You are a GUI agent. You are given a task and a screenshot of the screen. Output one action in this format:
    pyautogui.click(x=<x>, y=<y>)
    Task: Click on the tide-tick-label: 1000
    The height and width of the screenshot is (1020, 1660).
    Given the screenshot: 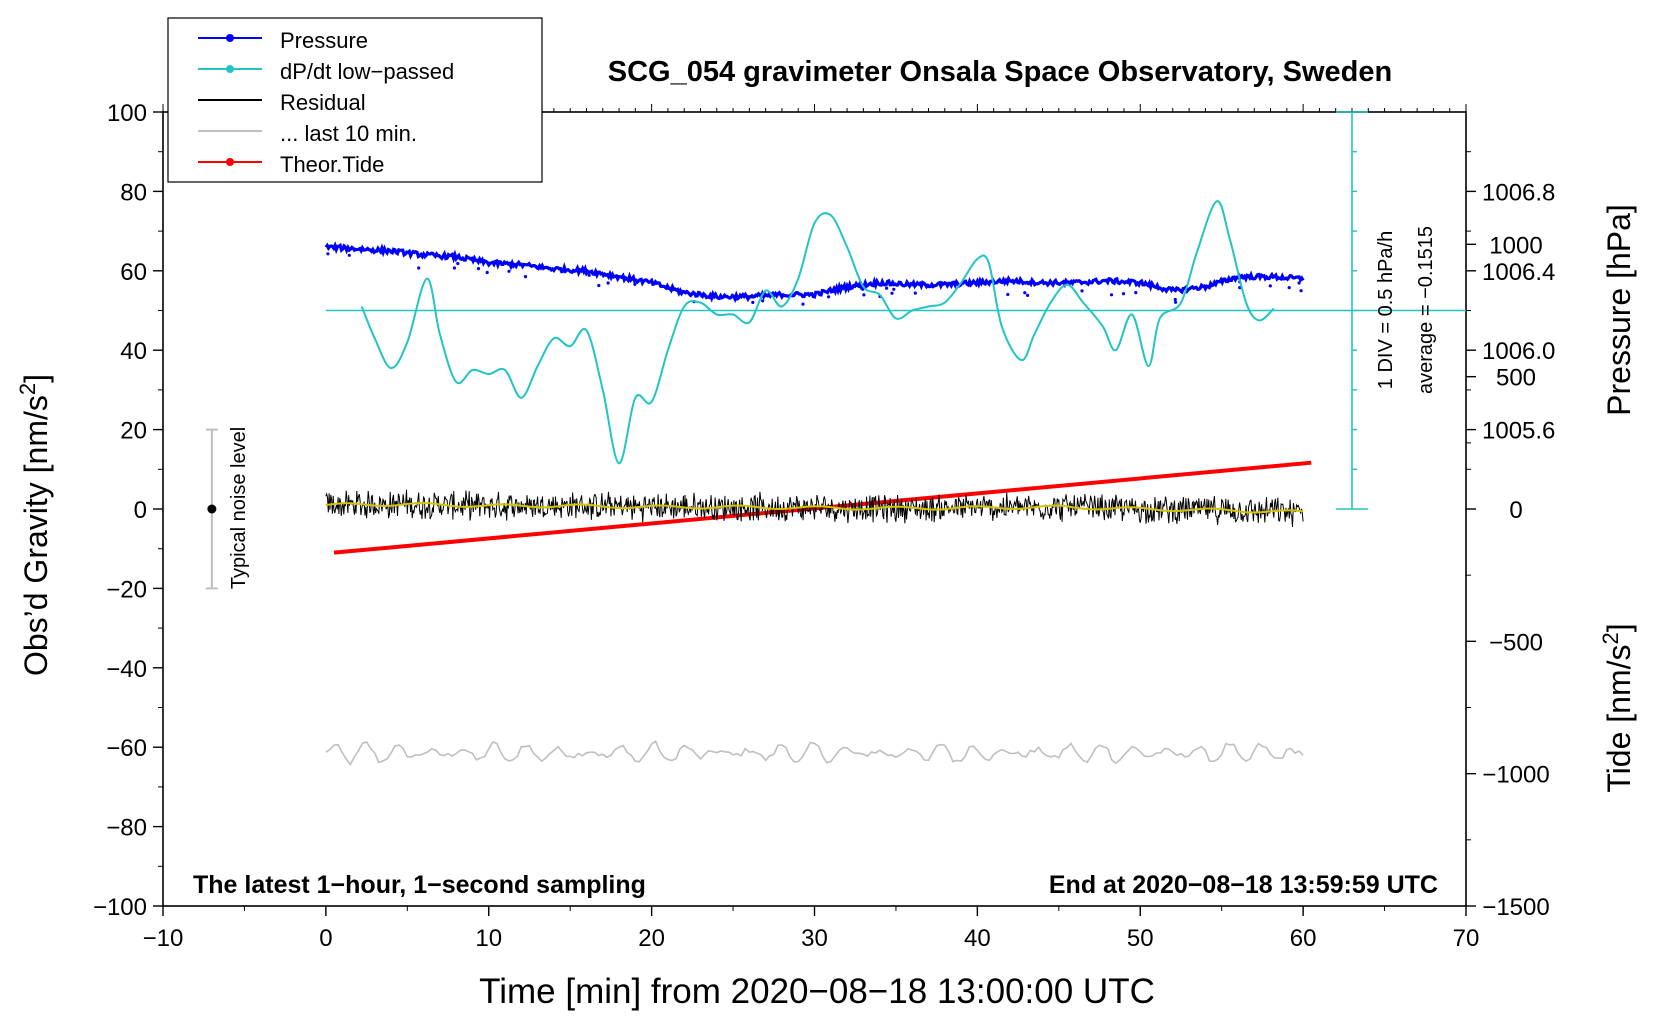 What is the action you would take?
    pyautogui.click(x=1515, y=245)
    